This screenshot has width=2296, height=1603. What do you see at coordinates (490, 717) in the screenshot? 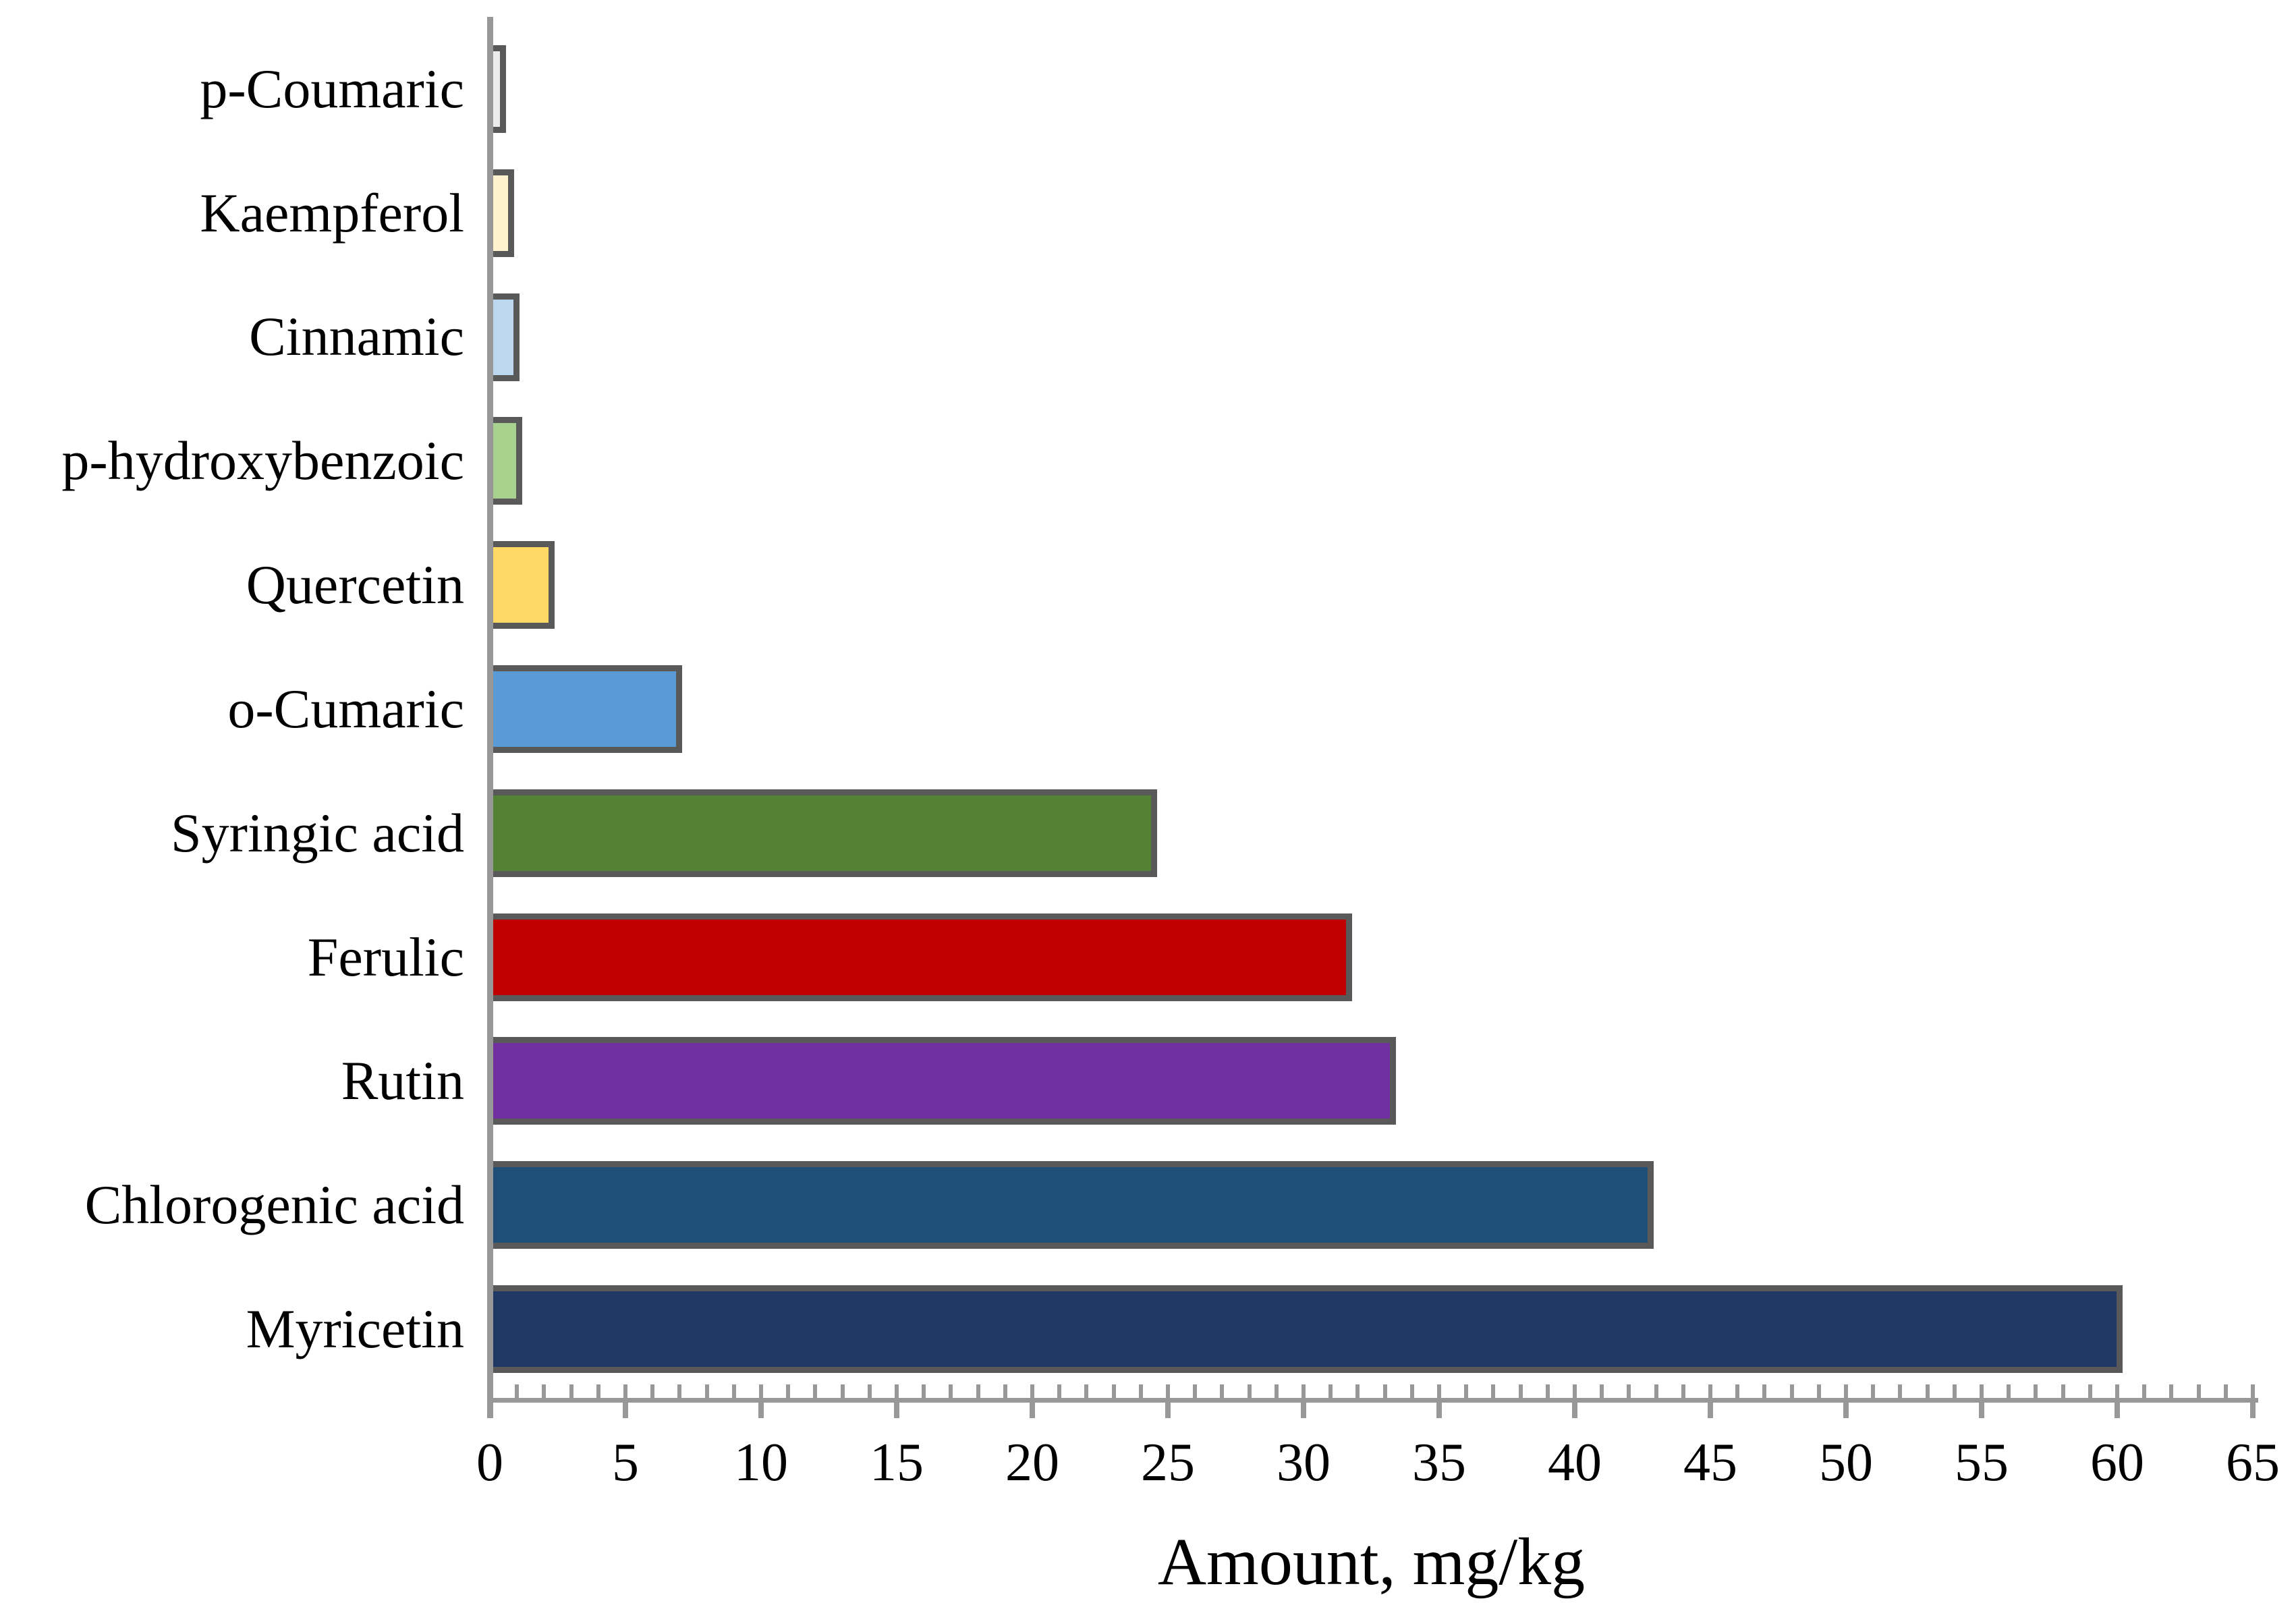
I see `y-axis-line` at bounding box center [490, 717].